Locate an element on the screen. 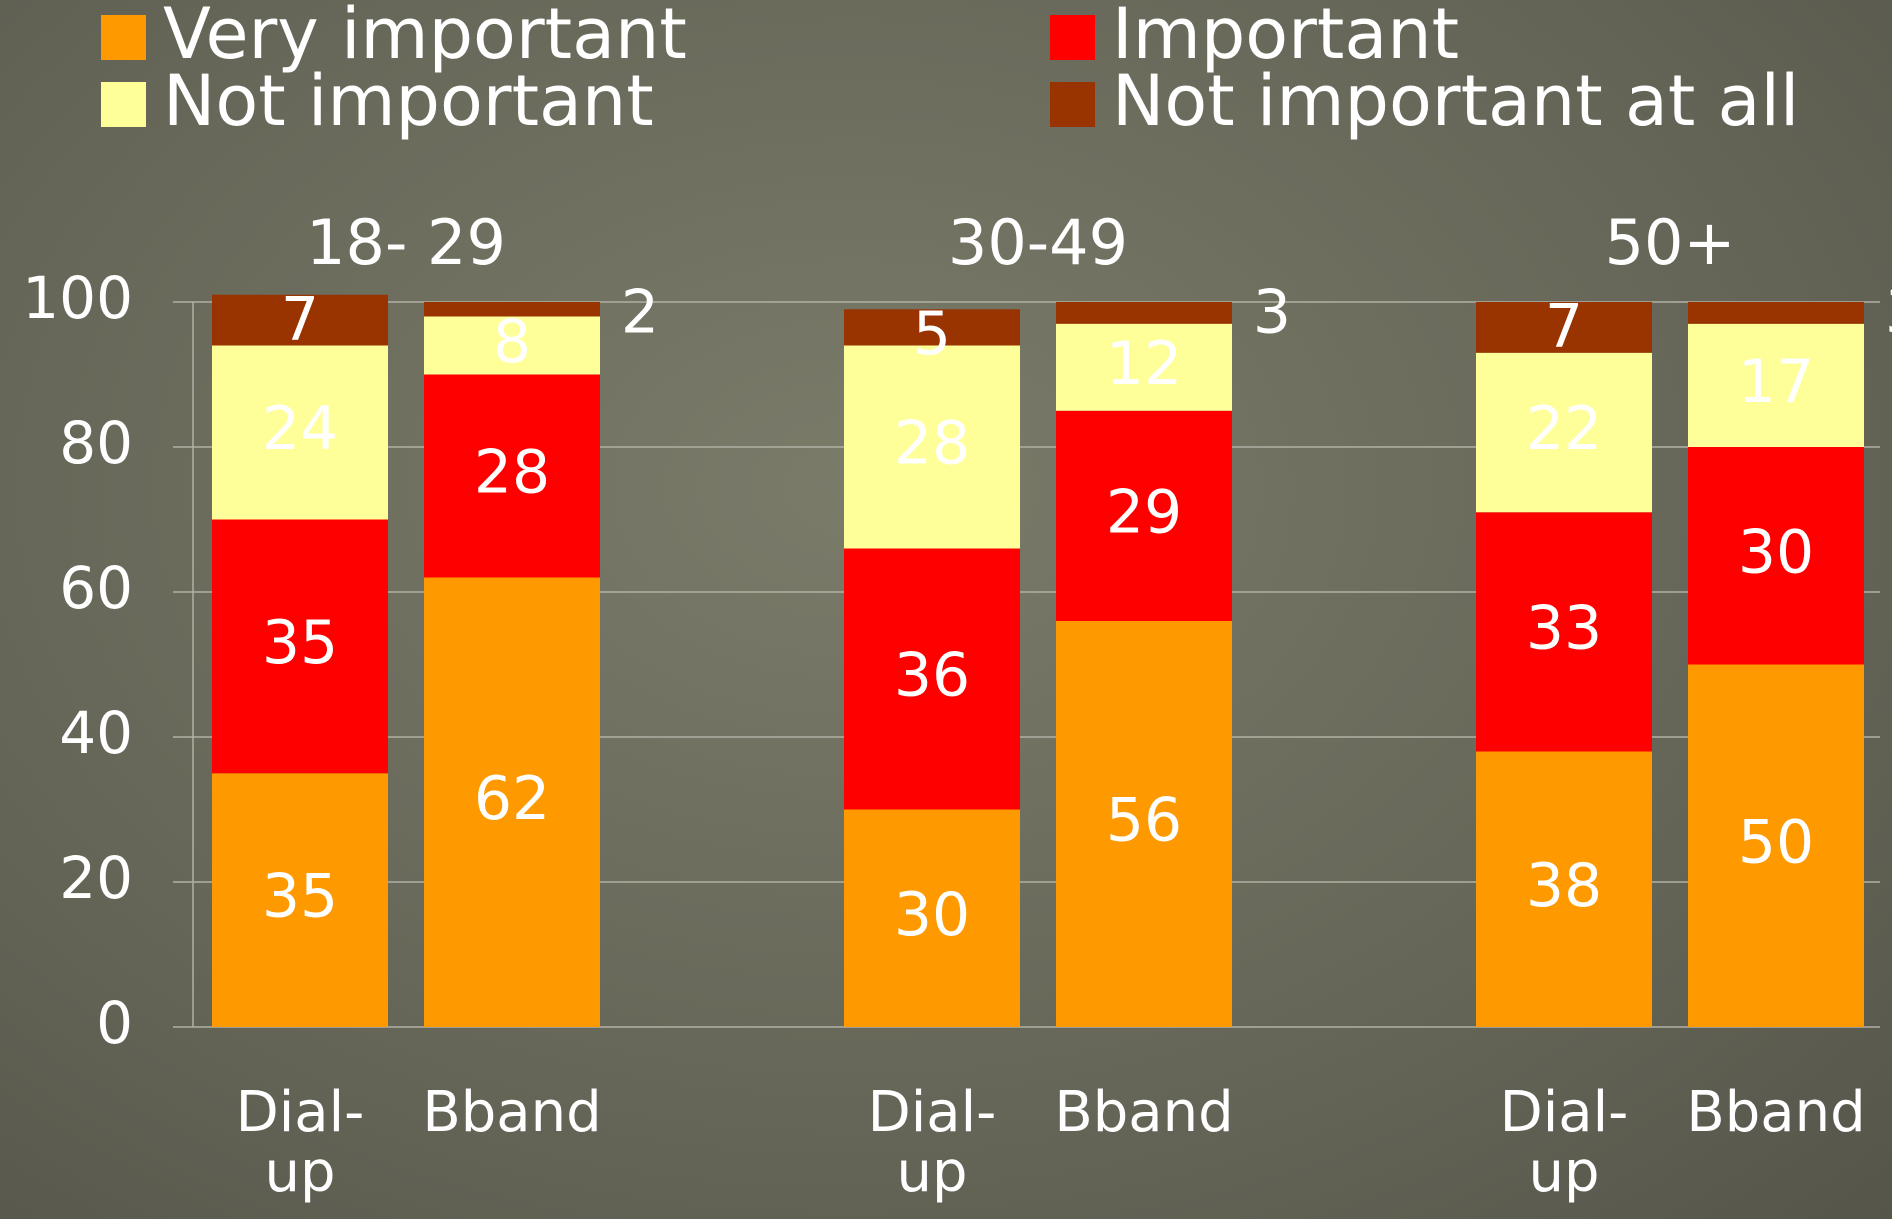  data-label: 29 is located at coordinates (1144, 512).